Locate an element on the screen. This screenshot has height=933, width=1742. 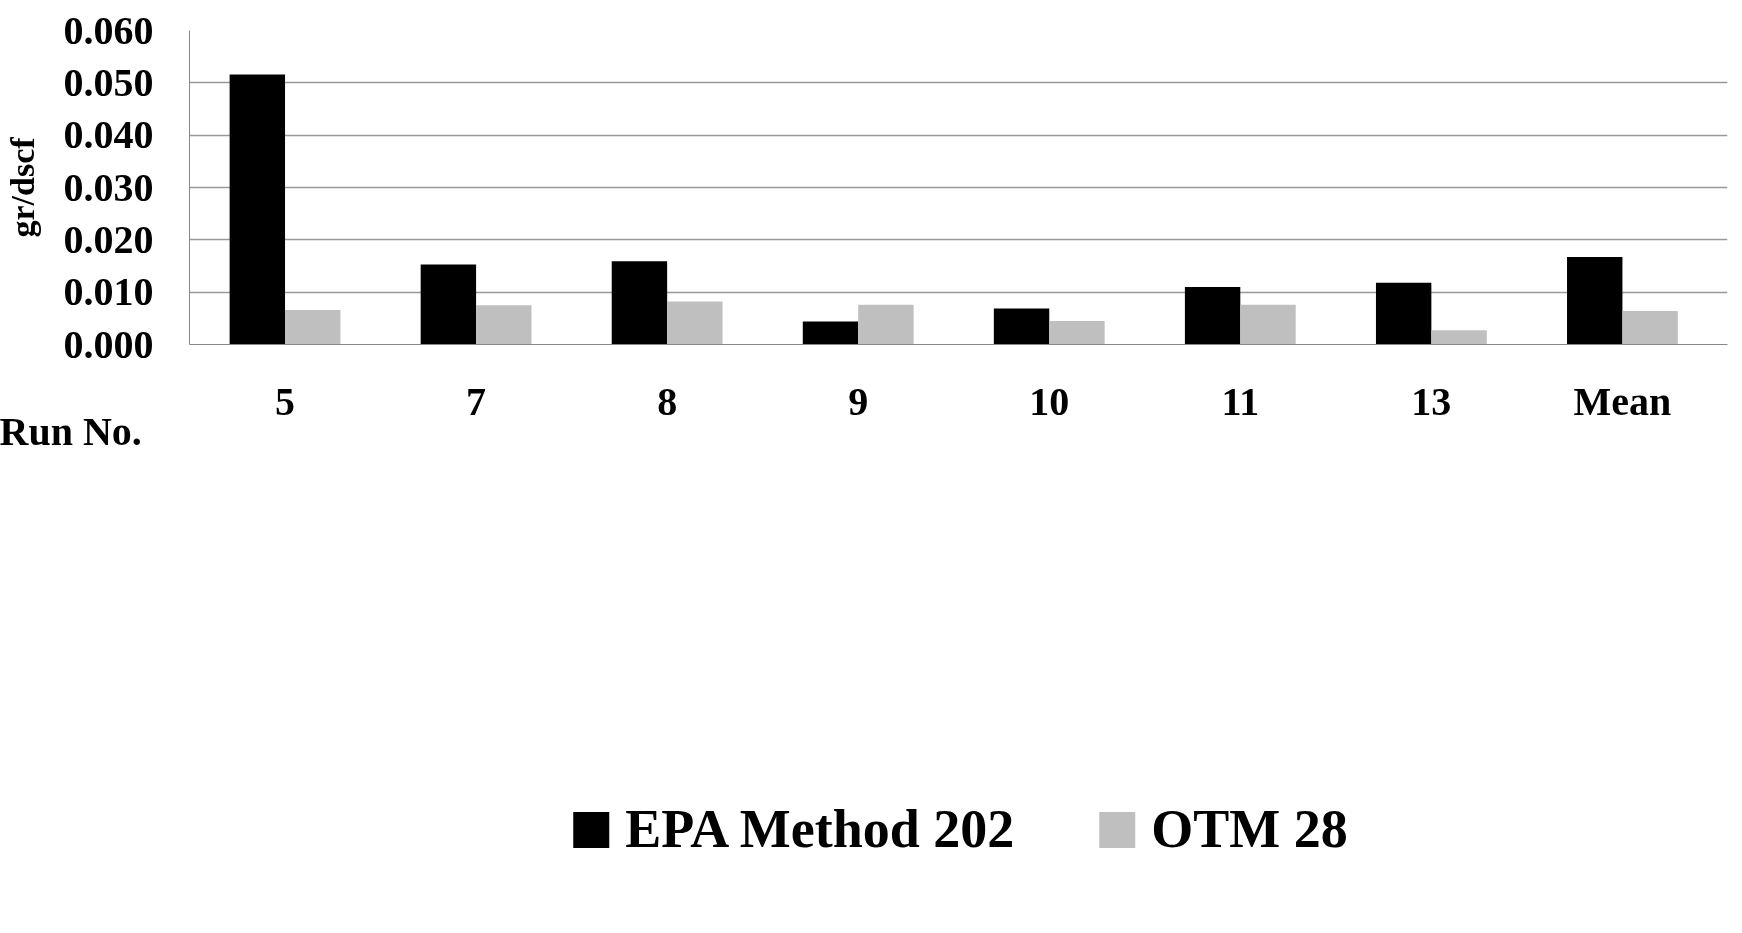
y-tick-label: 0.060 is located at coordinates (108, 30).